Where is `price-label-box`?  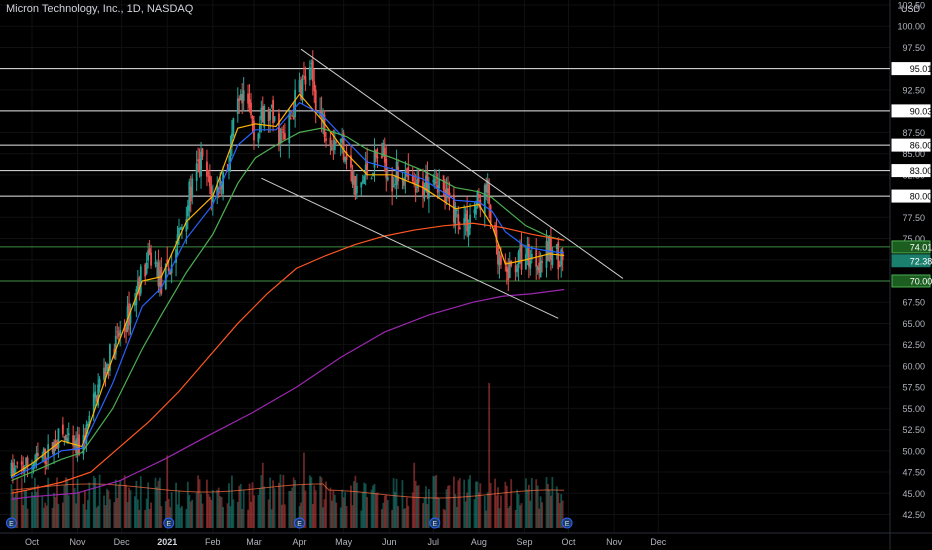
price-label-box is located at coordinates (911, 261).